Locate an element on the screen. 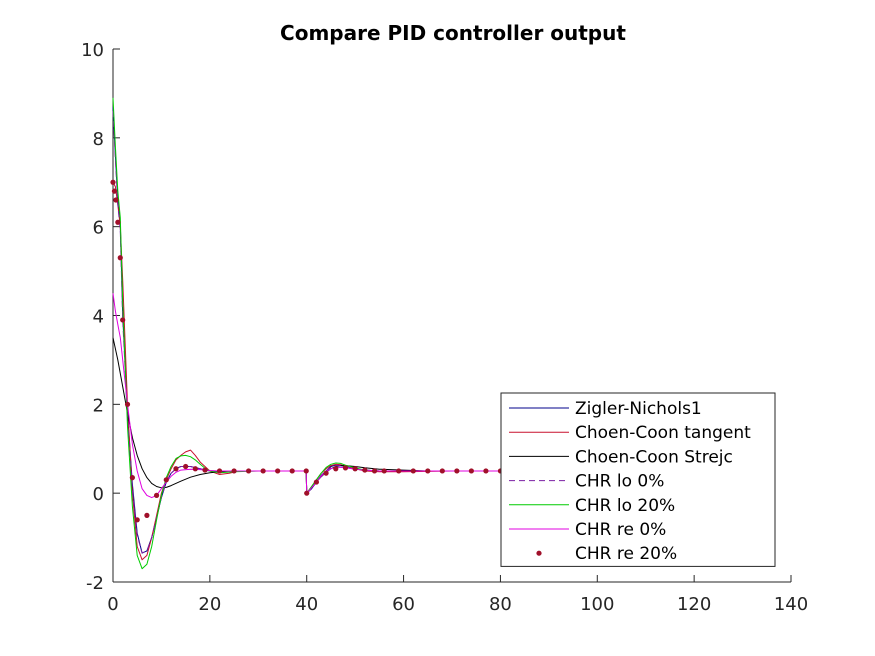  legend-label: CHR re 0% is located at coordinates (620, 530).